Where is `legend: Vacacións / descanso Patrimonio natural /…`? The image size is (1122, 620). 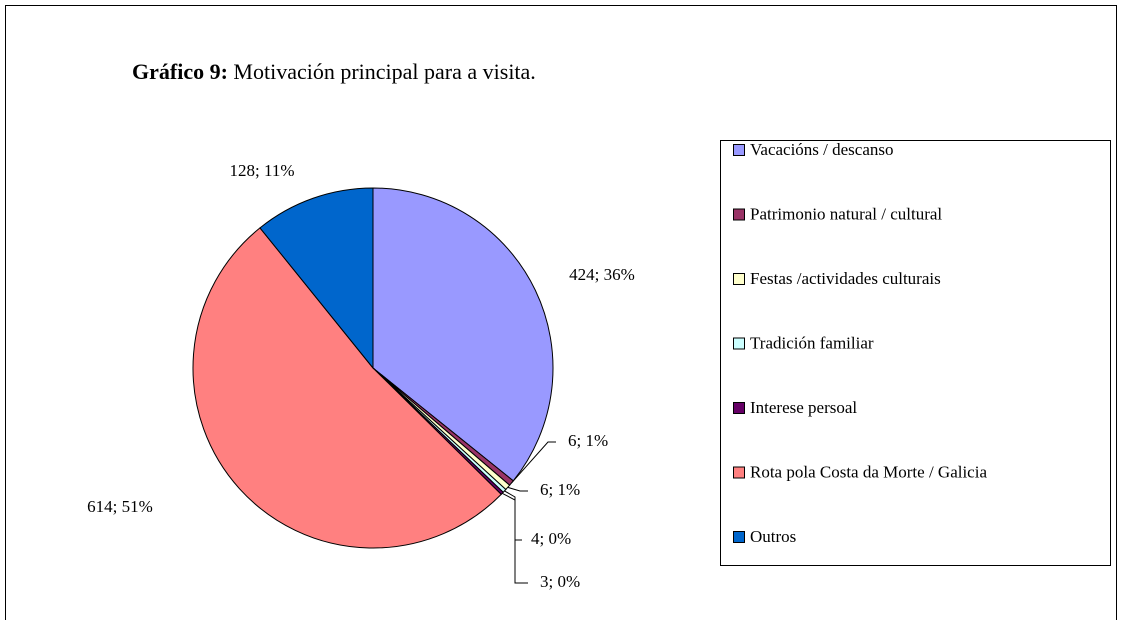 legend: Vacacións / descanso Patrimonio natural /… is located at coordinates (860, 343).